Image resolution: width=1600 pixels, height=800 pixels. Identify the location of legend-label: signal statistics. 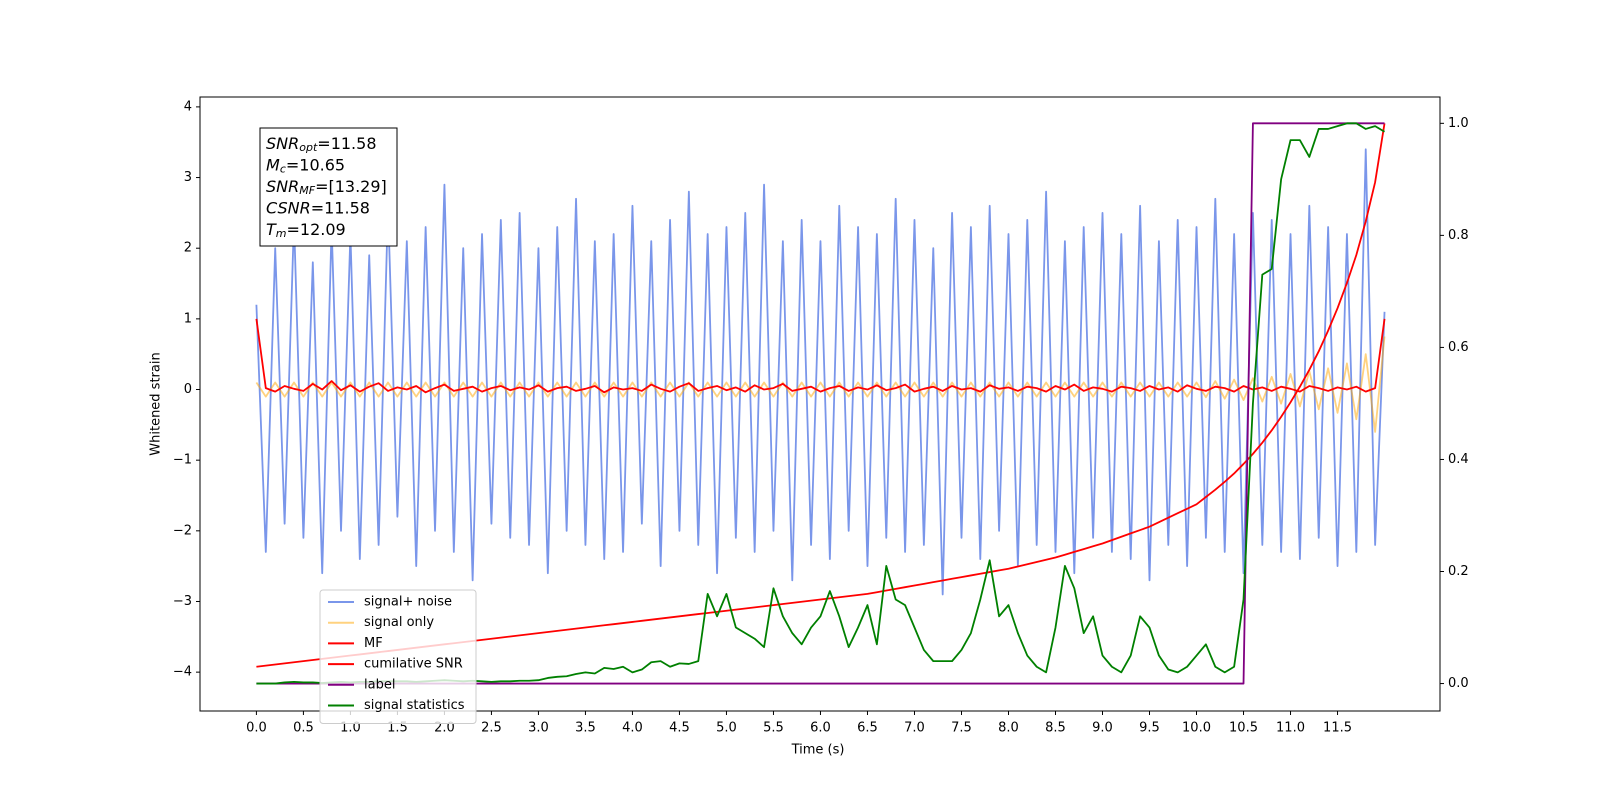
(414, 705).